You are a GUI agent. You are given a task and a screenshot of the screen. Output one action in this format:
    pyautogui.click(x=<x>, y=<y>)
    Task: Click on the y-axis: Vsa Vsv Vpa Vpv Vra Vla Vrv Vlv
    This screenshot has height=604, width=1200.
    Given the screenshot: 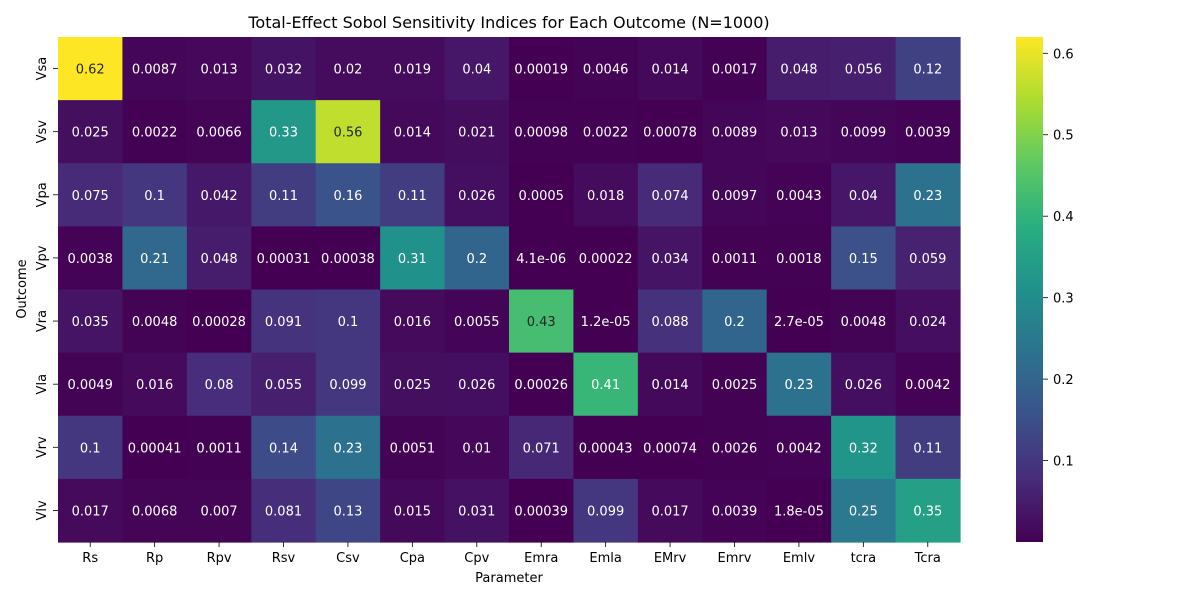 What is the action you would take?
    pyautogui.click(x=46, y=289)
    